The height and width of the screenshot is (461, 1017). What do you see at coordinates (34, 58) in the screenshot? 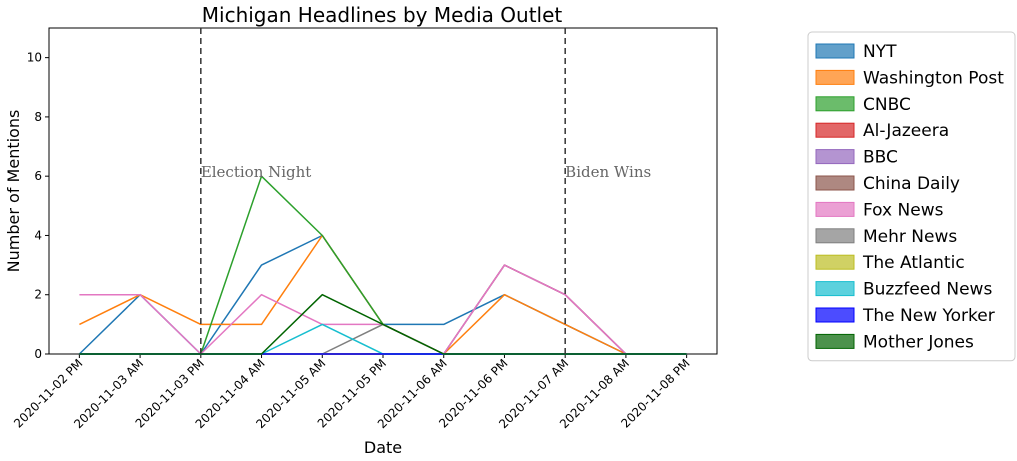
I see `y-tick-label: 10` at bounding box center [34, 58].